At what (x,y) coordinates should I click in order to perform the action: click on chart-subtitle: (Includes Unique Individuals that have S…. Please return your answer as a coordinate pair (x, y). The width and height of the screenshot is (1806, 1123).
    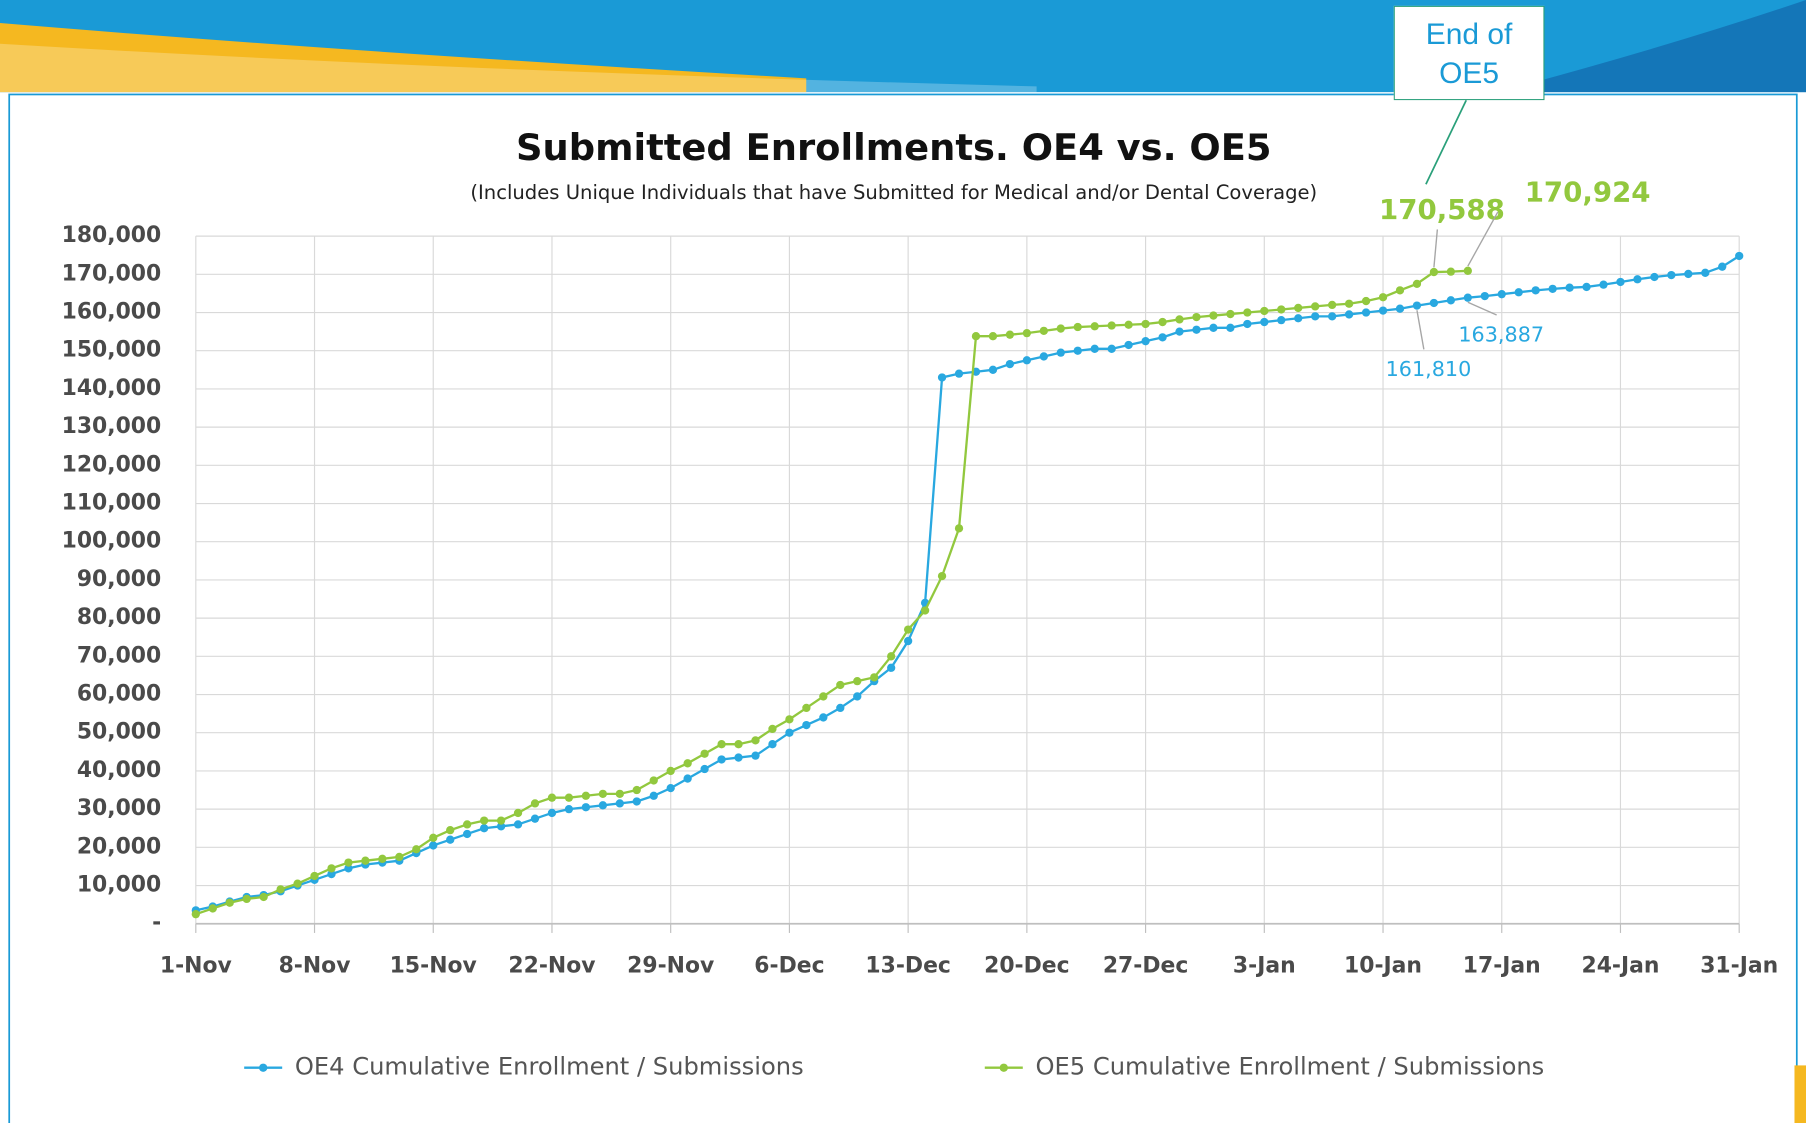
    Looking at the image, I should click on (893, 192).